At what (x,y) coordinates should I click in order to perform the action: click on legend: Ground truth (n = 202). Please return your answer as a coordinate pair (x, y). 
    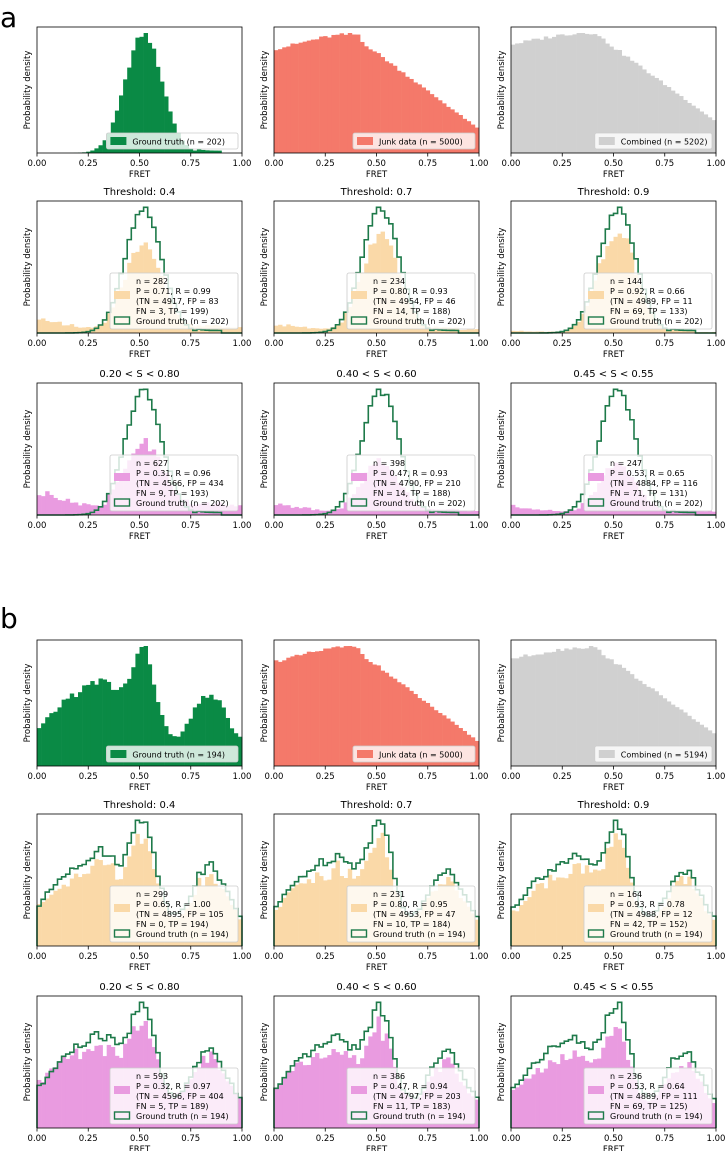
    Looking at the image, I should click on (172, 141).